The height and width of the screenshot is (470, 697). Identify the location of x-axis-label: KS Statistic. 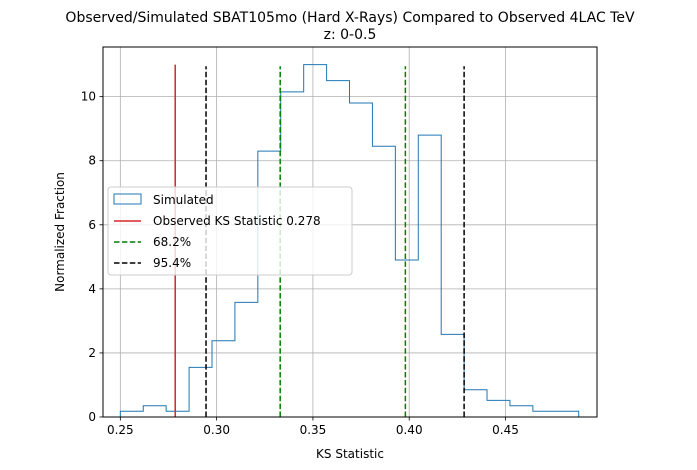
(350, 454).